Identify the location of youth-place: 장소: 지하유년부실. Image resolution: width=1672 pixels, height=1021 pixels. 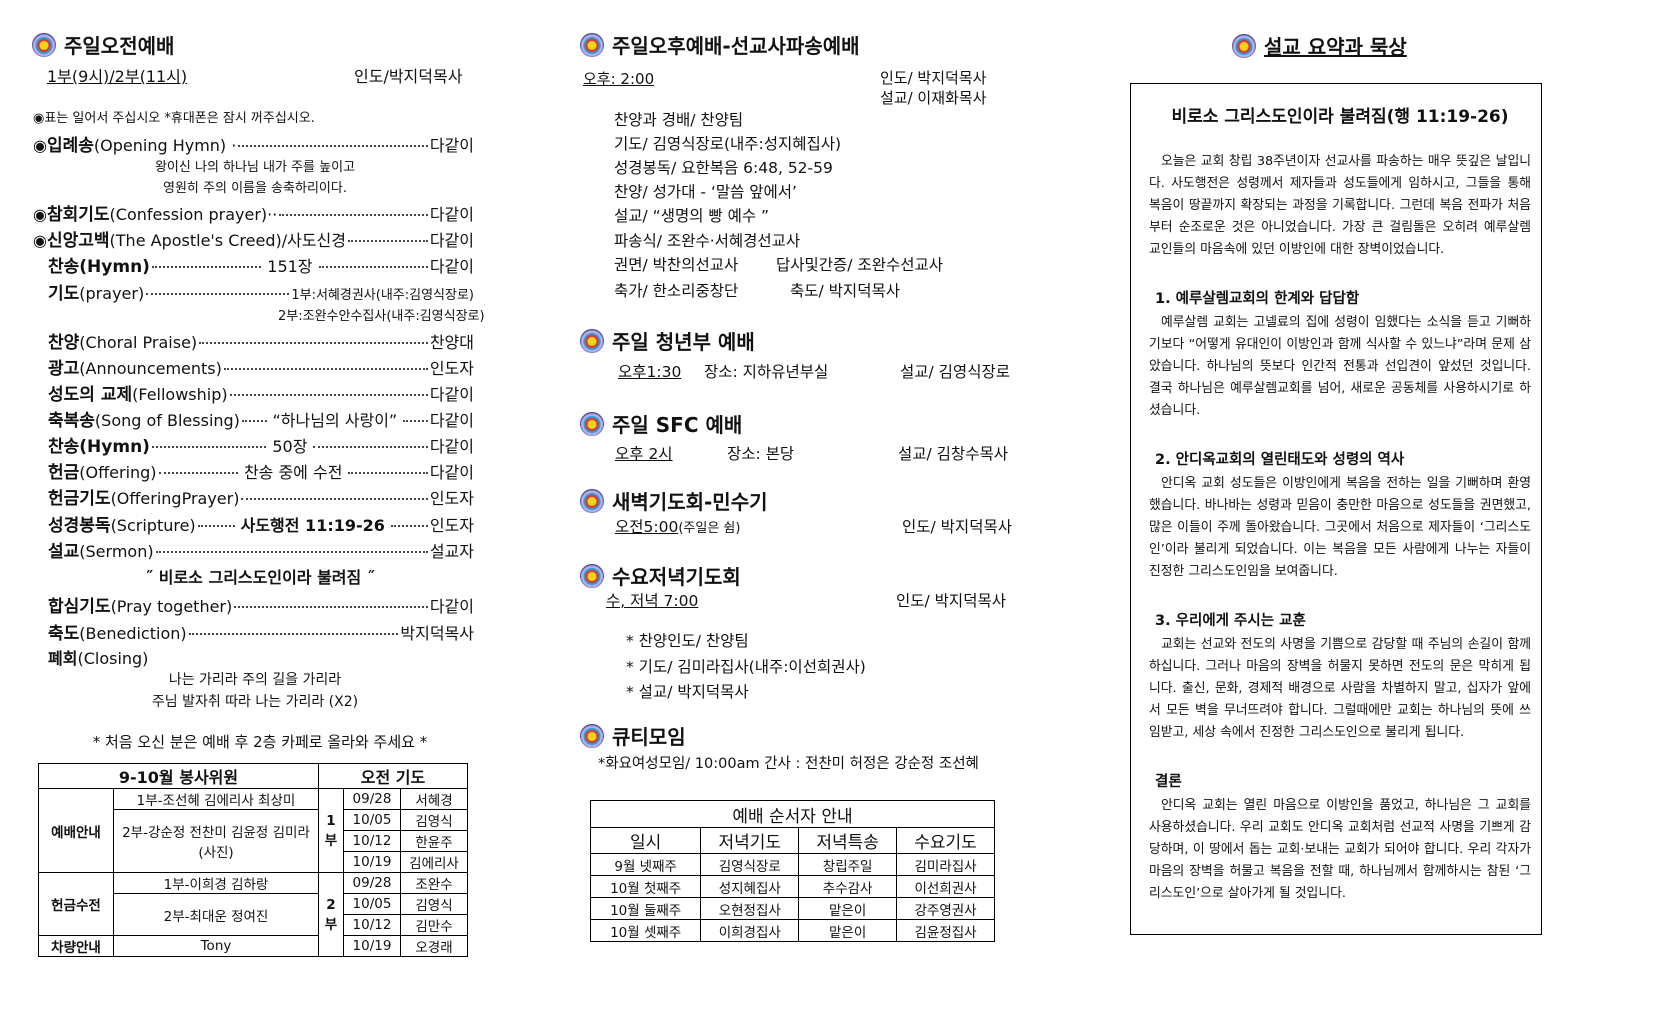
(766, 372).